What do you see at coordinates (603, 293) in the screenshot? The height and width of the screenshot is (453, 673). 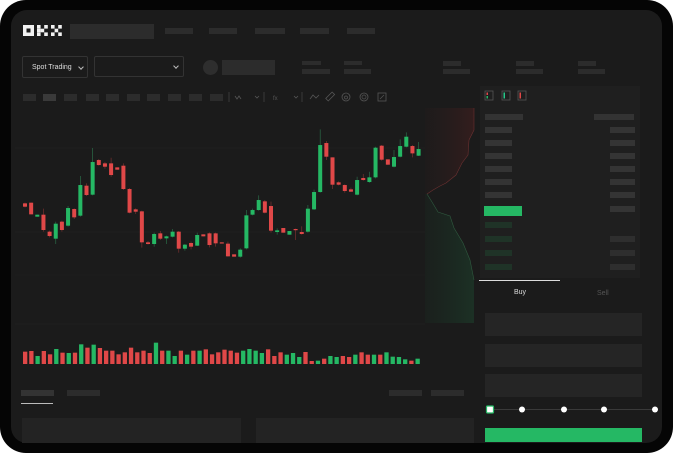 I see `tab-sell: Sell` at bounding box center [603, 293].